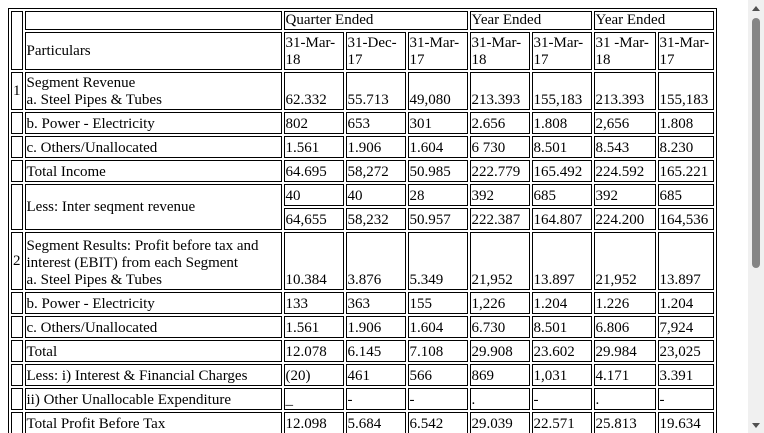 This screenshot has height=433, width=764. Describe the element at coordinates (375, 261) in the screenshot. I see `value-cell: 3.876` at that location.